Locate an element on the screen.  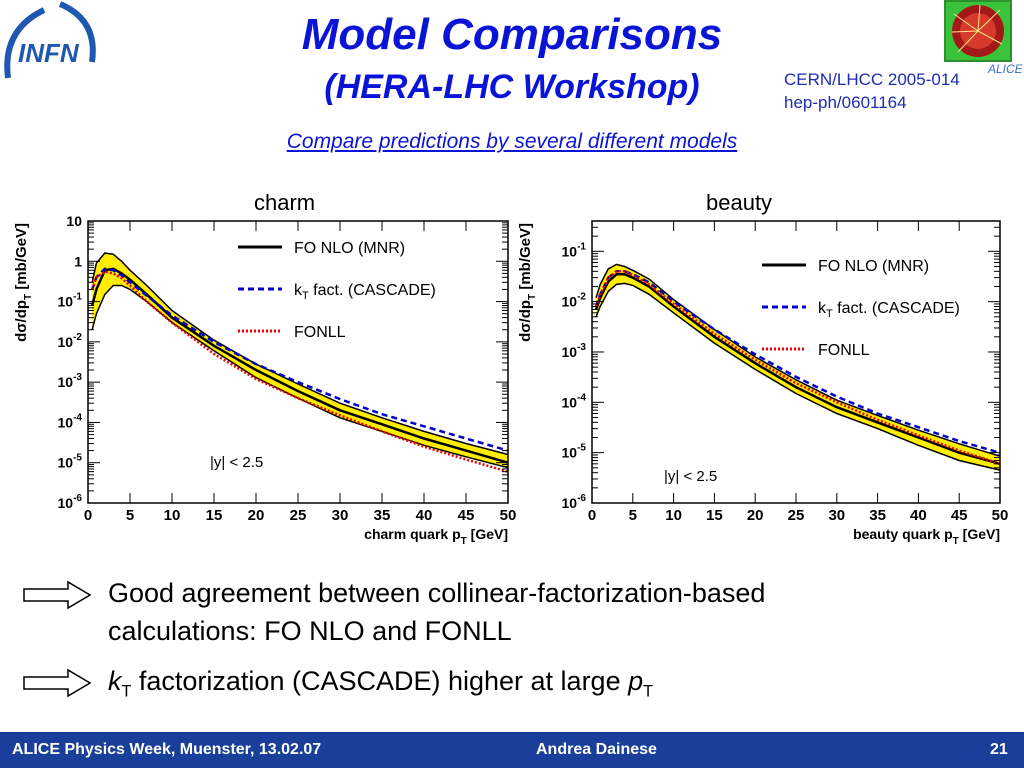
infn-logo: INFN is located at coordinates (50, 57).